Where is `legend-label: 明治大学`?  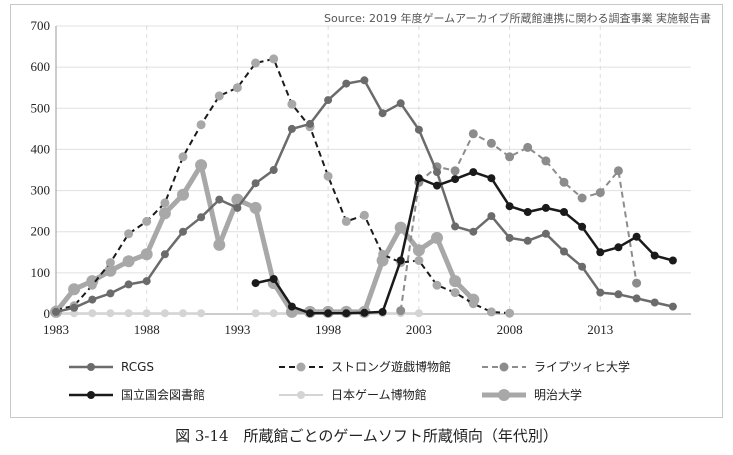
legend-label: 明治大学 is located at coordinates (558, 394).